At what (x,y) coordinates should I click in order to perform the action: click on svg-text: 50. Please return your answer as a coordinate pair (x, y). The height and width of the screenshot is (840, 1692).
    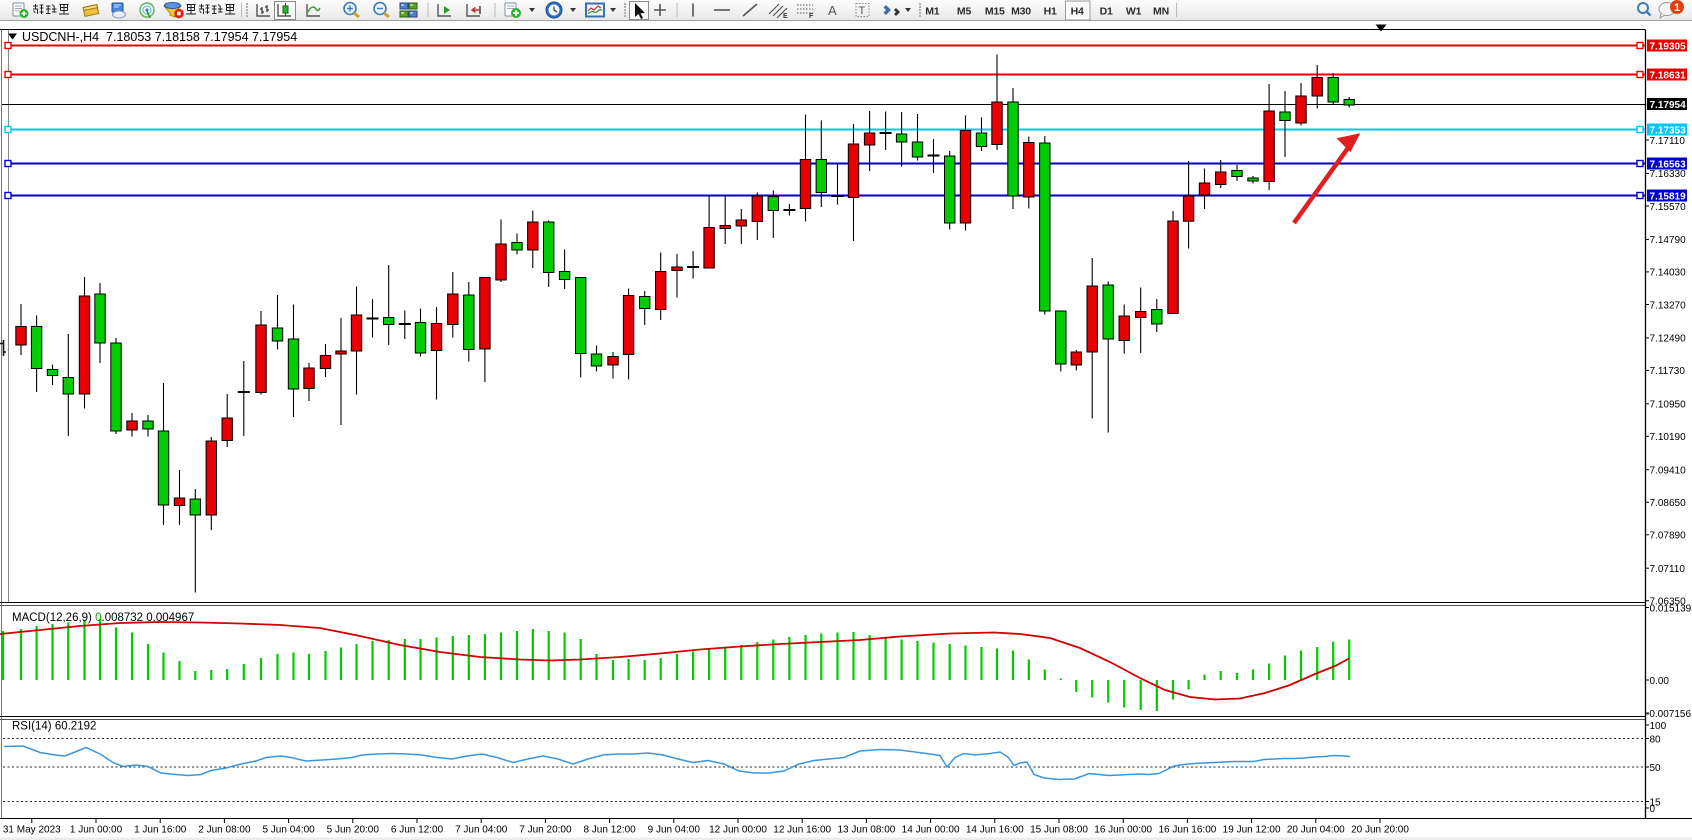
    Looking at the image, I should click on (1656, 768).